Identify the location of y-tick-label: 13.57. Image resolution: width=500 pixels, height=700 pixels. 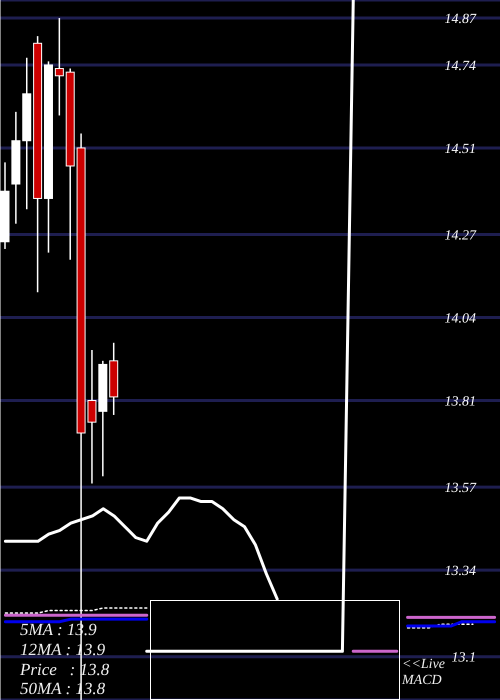
(460, 488).